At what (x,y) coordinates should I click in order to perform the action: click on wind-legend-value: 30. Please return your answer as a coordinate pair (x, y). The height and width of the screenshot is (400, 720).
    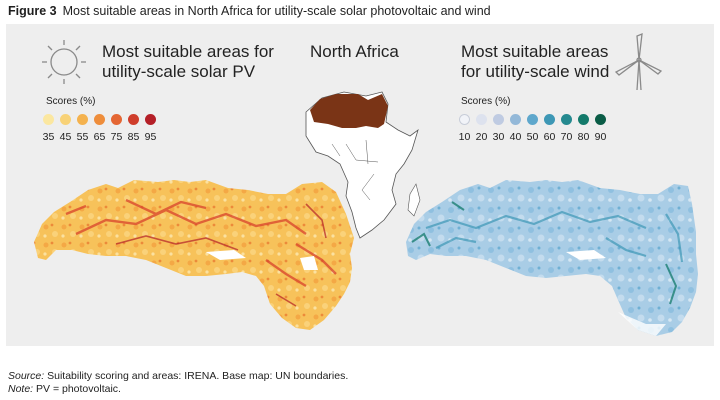
    Looking at the image, I should click on (498, 137).